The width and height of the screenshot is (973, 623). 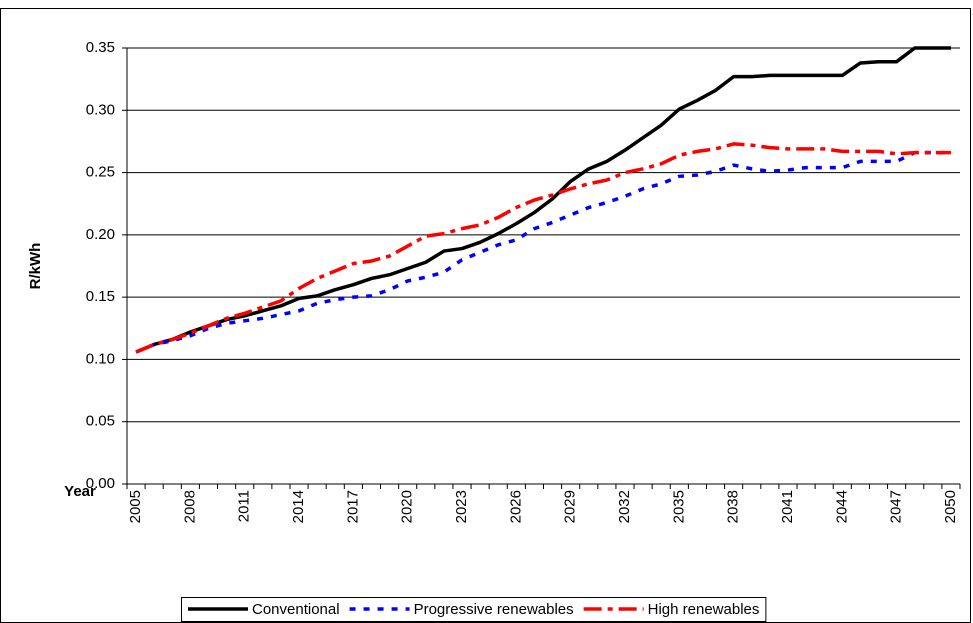 What do you see at coordinates (787, 506) in the screenshot?
I see `x-tick-label: 2041` at bounding box center [787, 506].